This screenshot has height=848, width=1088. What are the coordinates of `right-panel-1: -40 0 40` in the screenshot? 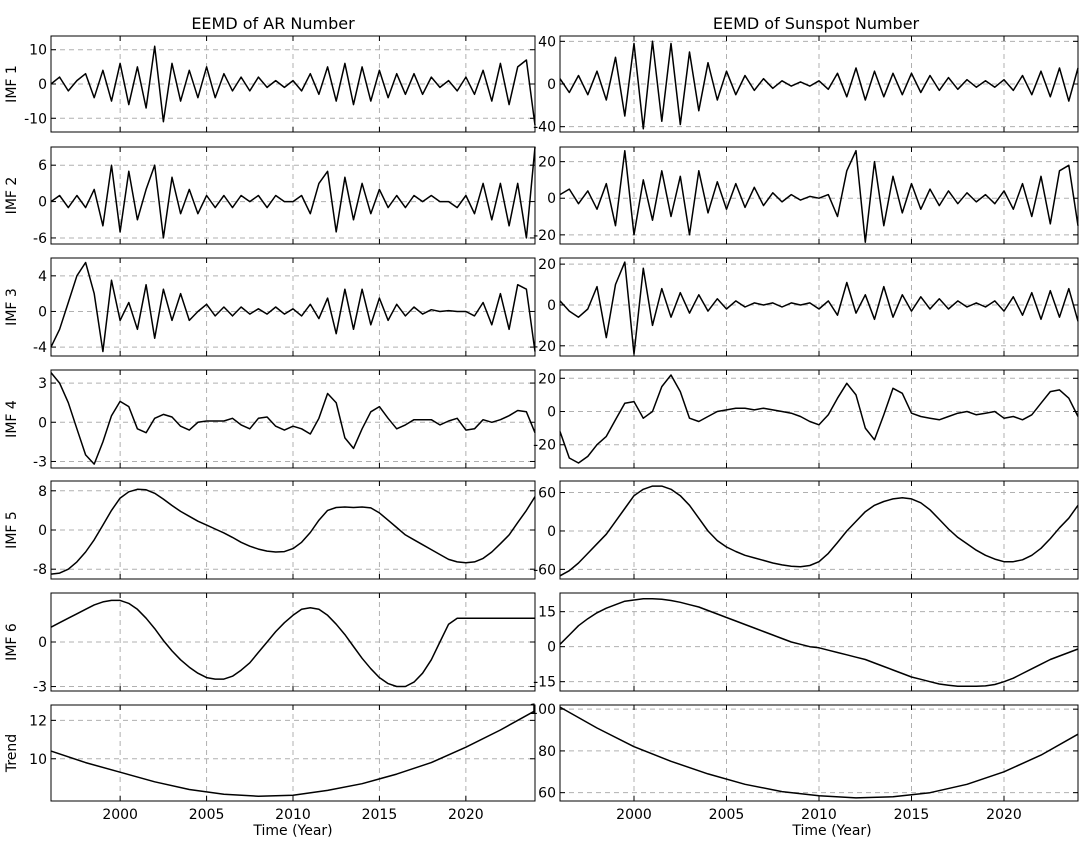 It's located at (806, 85).